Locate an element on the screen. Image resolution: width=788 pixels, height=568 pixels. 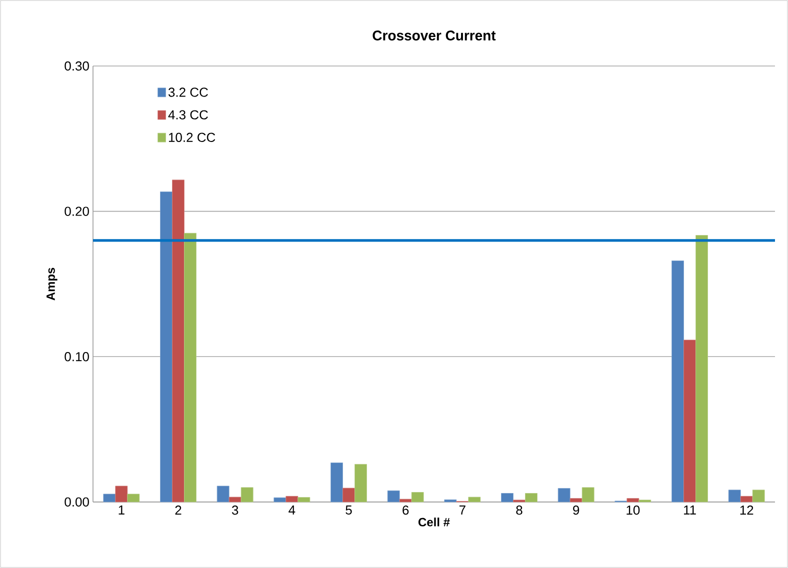
x-tick-label: 4 is located at coordinates (292, 510).